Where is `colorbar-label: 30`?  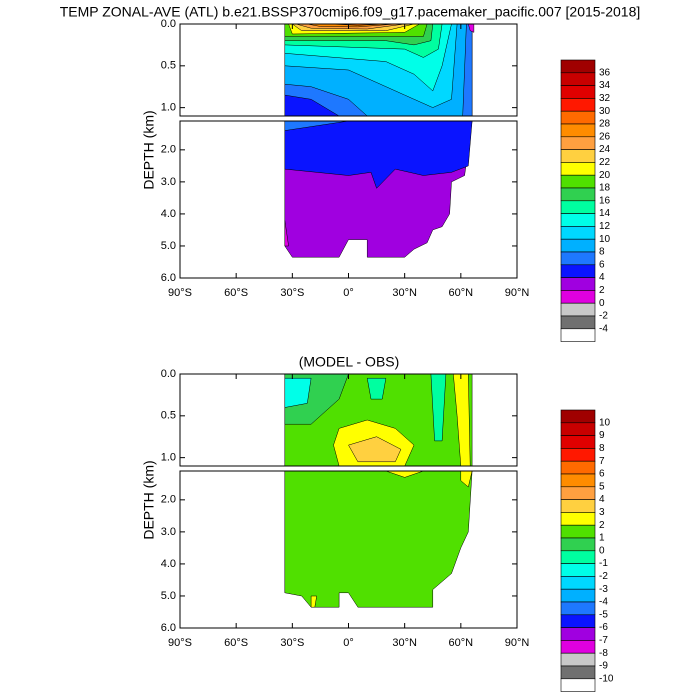
colorbar-label: 30 is located at coordinates (605, 111).